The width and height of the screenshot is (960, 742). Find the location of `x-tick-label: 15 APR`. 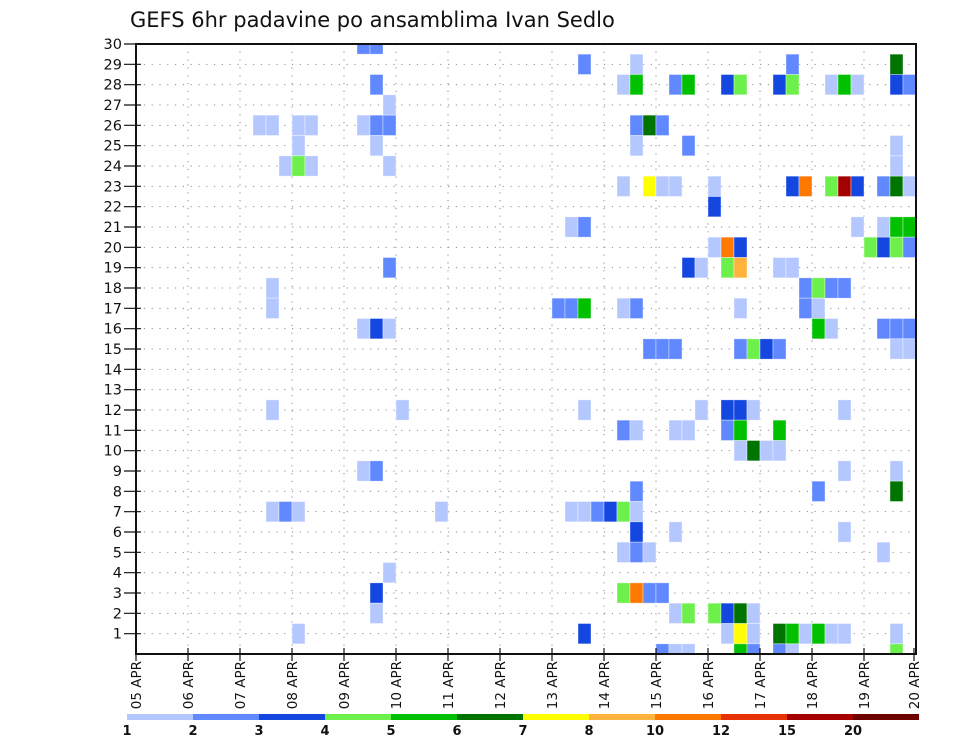

x-tick-label: 15 APR is located at coordinates (657, 685).